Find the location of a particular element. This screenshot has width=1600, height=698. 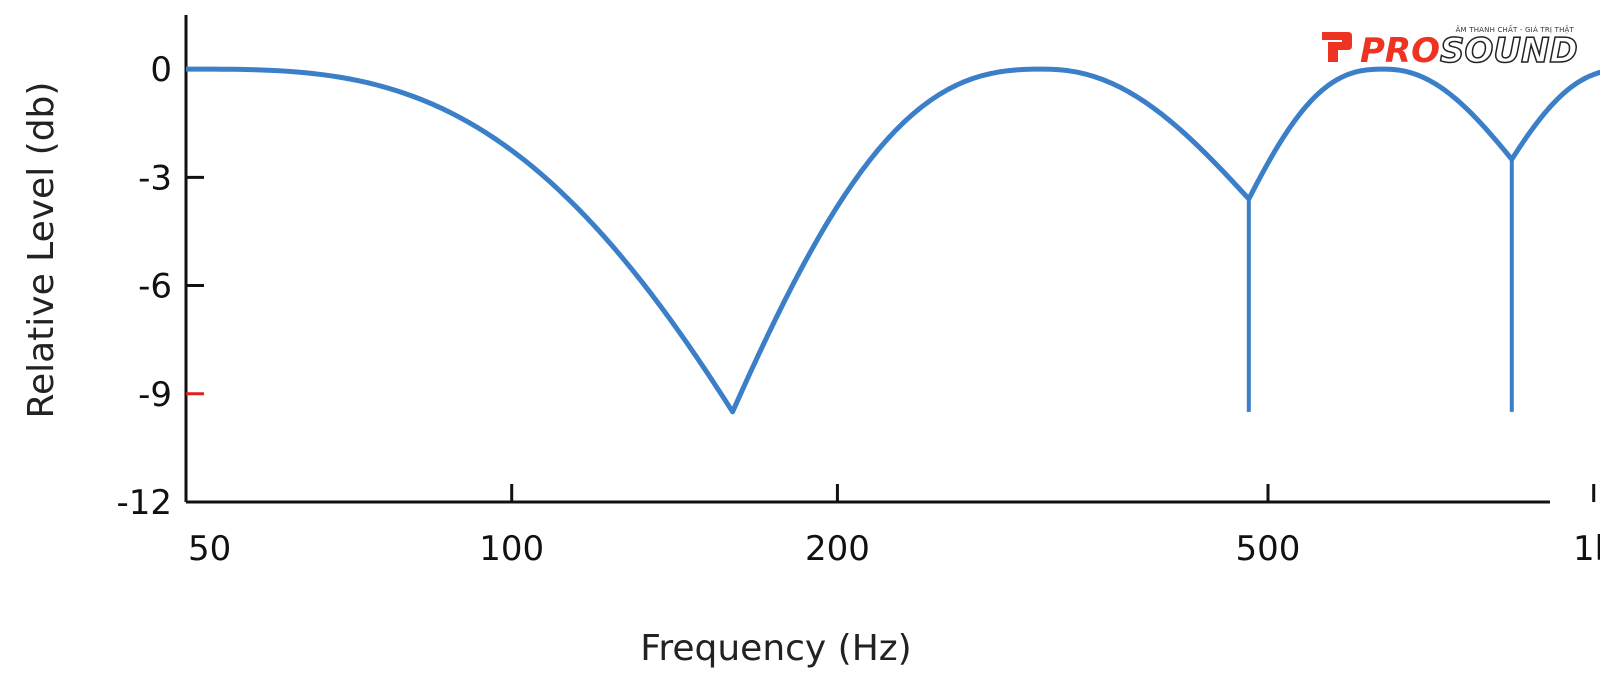

x-ticks: 501002005001k2k5k10k is located at coordinates (894, 526).